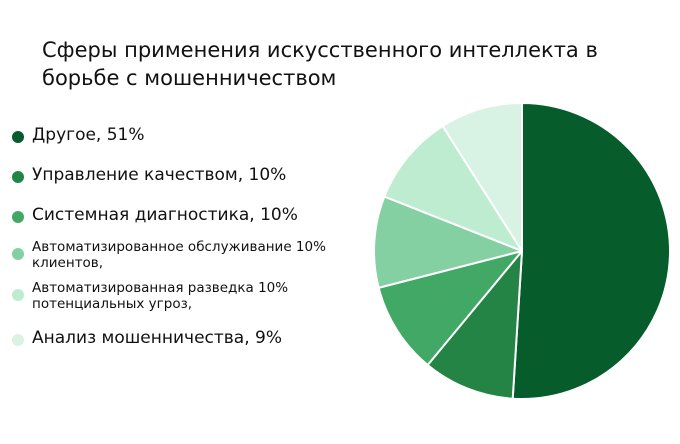 The width and height of the screenshot is (680, 444). I want to click on legend-swatch-system-diagnostics, so click(18, 217).